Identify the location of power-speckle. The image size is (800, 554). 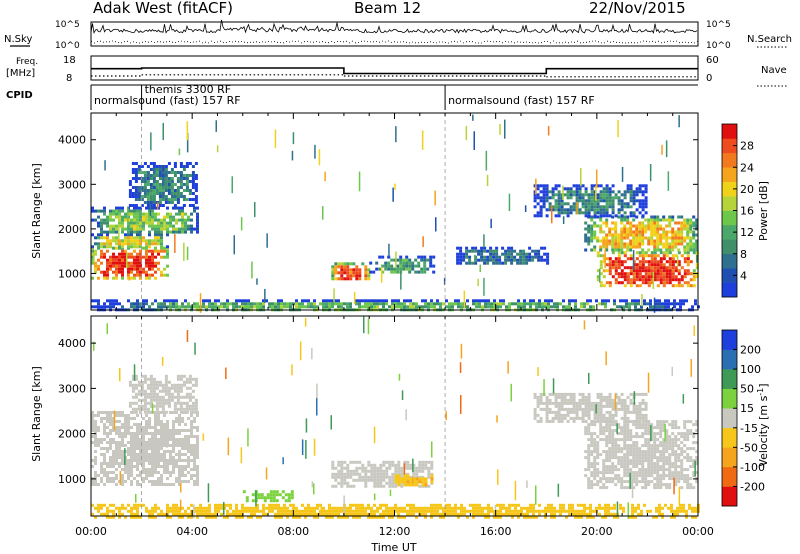
(473, 117).